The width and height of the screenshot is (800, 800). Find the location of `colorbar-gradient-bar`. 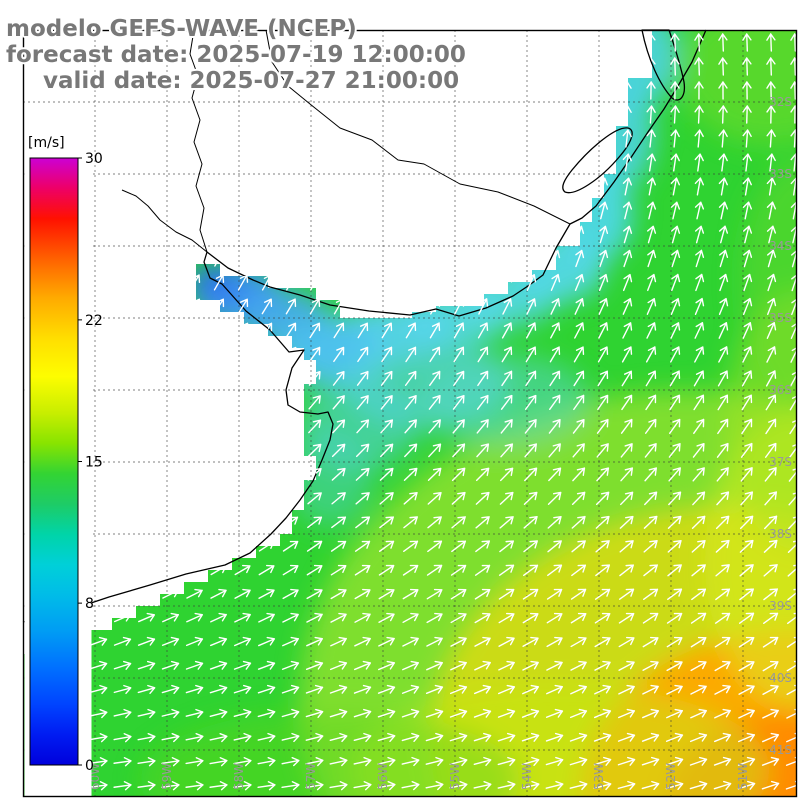

colorbar-gradient-bar is located at coordinates (54, 461).